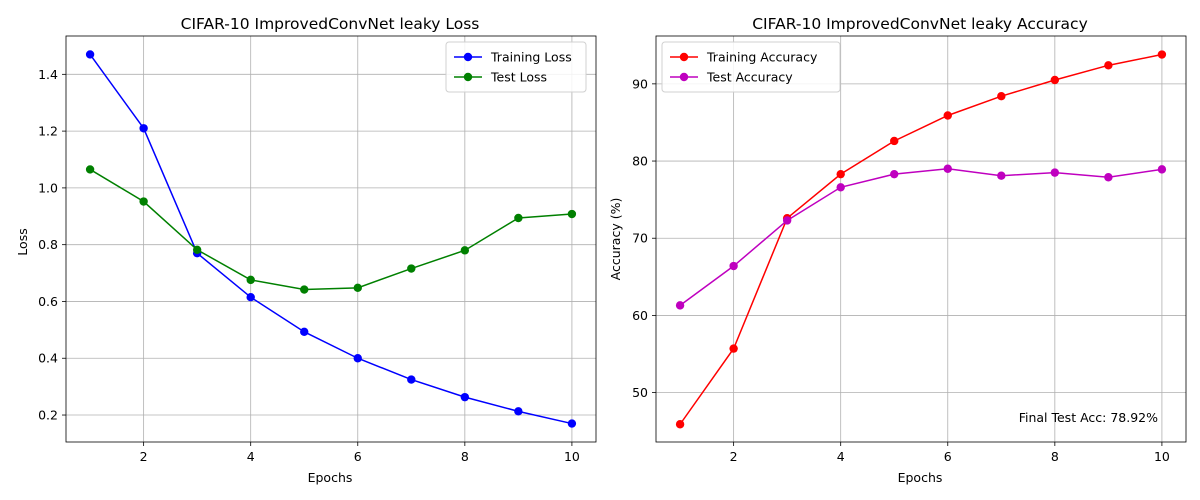 This screenshot has height=500, width=1200. What do you see at coordinates (465, 456) in the screenshot?
I see `loss-x-tick-label: 8` at bounding box center [465, 456].